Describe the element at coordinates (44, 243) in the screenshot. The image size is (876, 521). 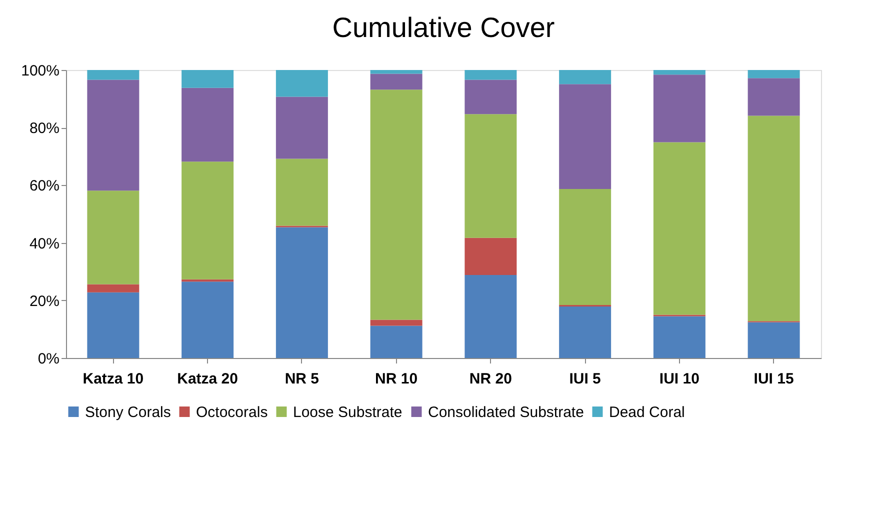
I see `y-tick-label: 40%` at that location.